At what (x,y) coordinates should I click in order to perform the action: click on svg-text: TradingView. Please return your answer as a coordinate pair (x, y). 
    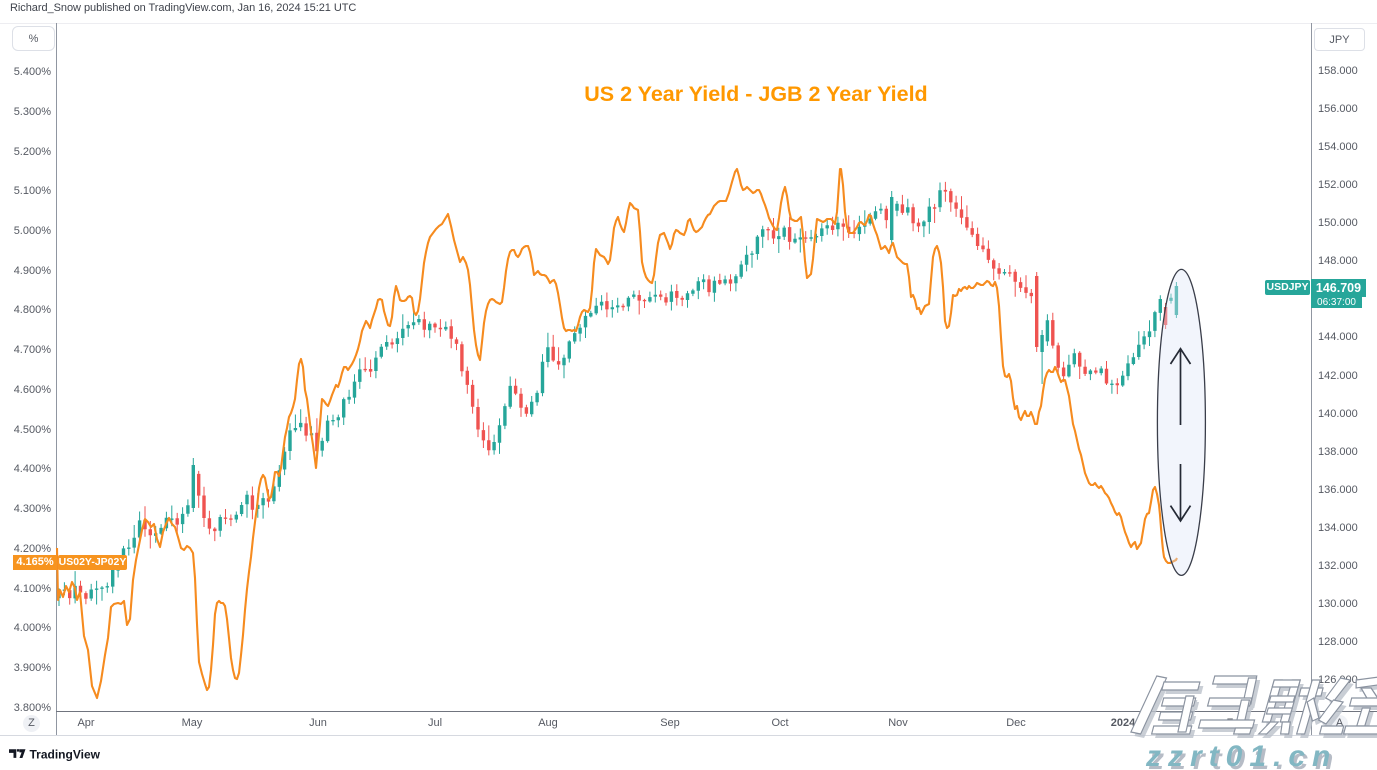
    Looking at the image, I should click on (65, 754).